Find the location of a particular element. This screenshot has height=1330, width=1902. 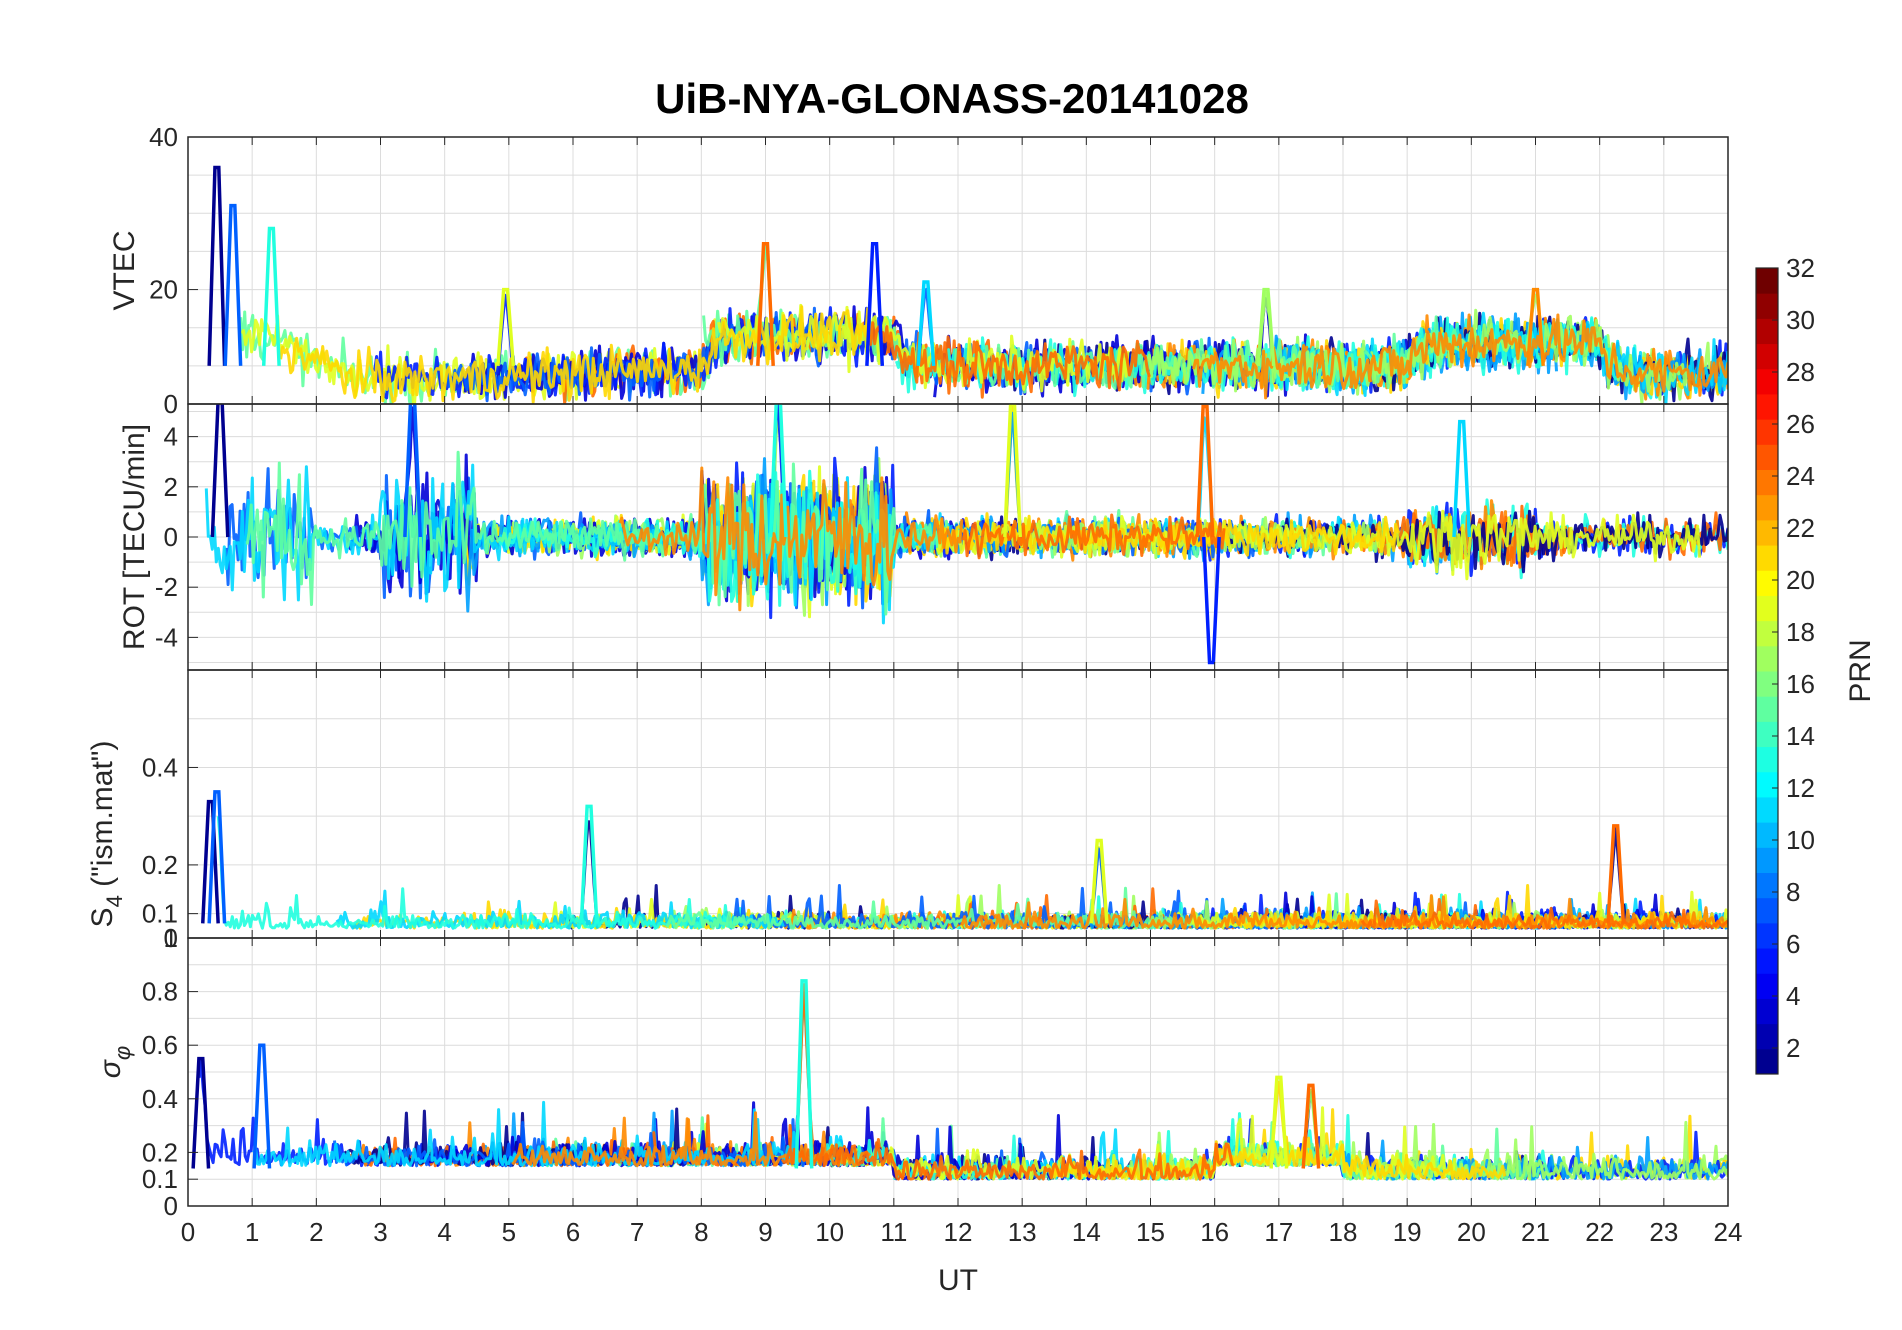

colorbar-tick-label: 30 is located at coordinates (1800, 320).